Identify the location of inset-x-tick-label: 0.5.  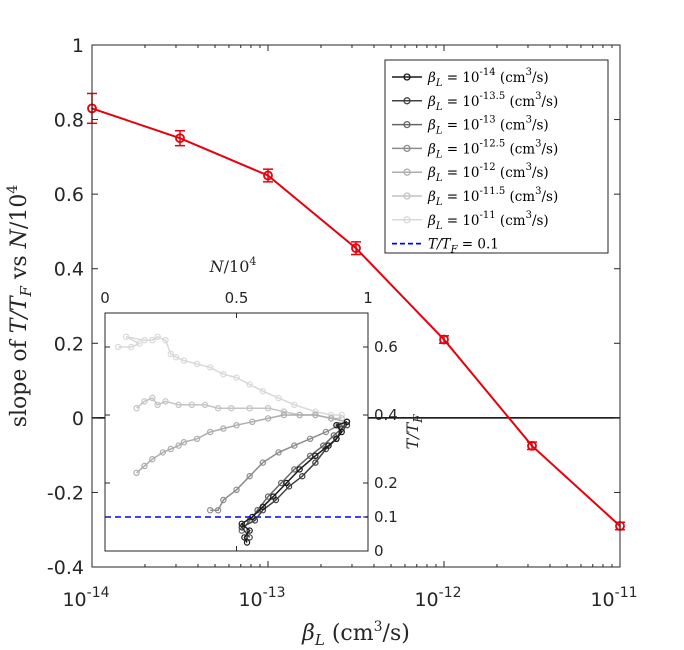
(237, 298).